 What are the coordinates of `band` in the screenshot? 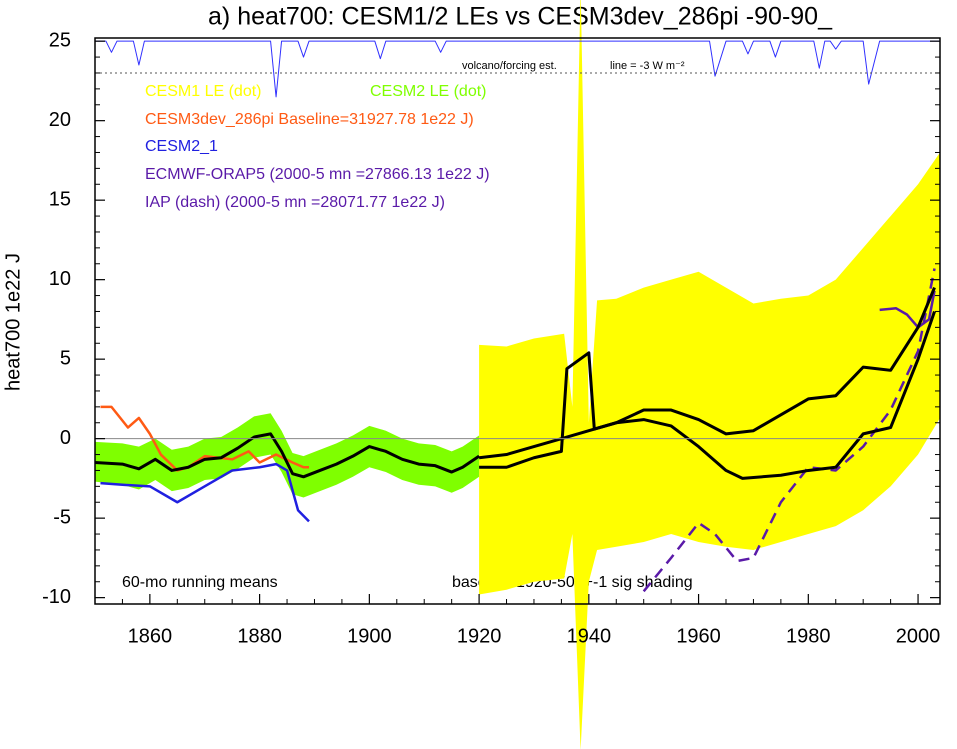 It's located at (287, 455).